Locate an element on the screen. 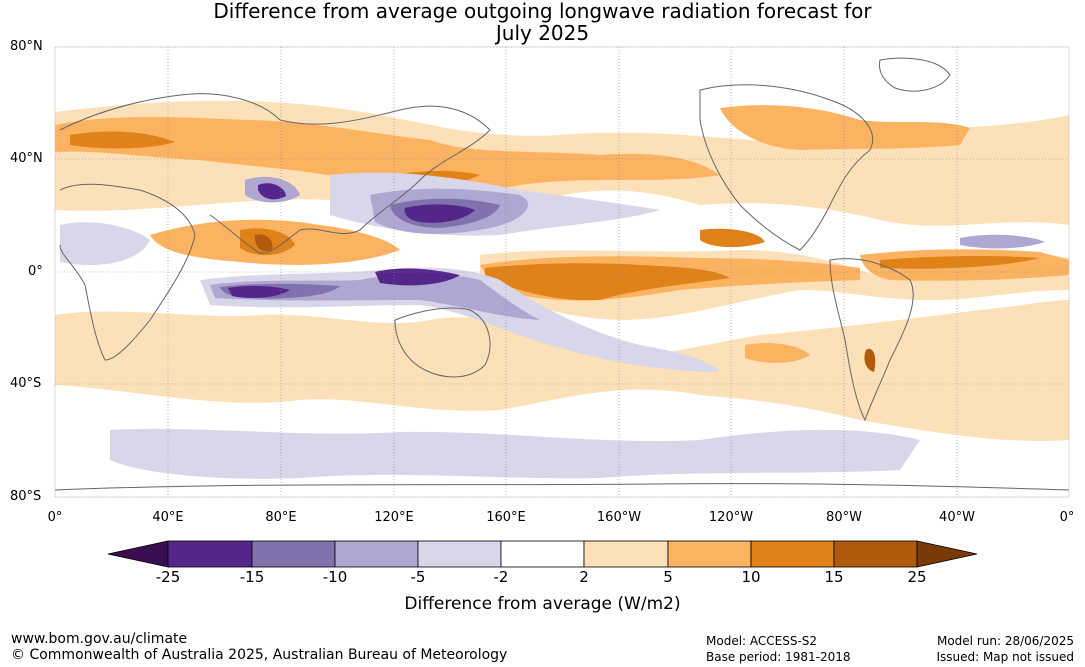 This screenshot has height=667, width=1085. lon-label-80w: 80°W is located at coordinates (844, 517).